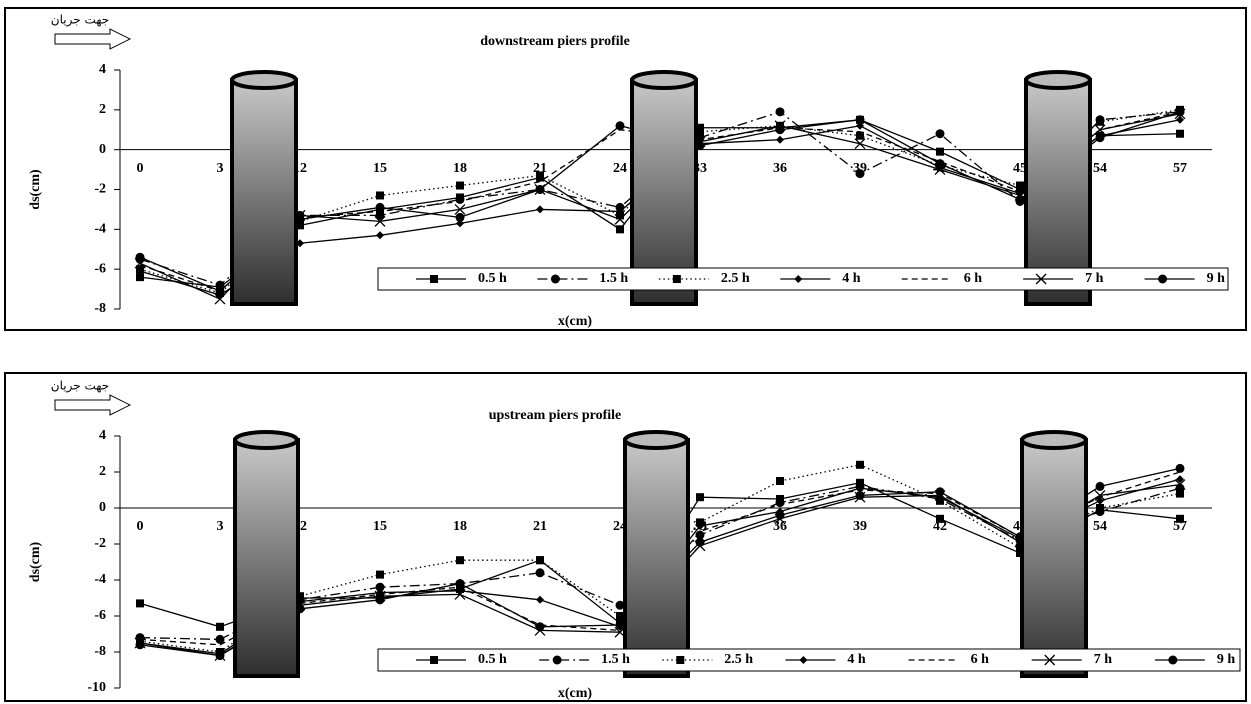 This screenshot has width=1251, height=704. Describe the element at coordinates (380, 168) in the screenshot. I see `x-tick-label: 15` at that location.